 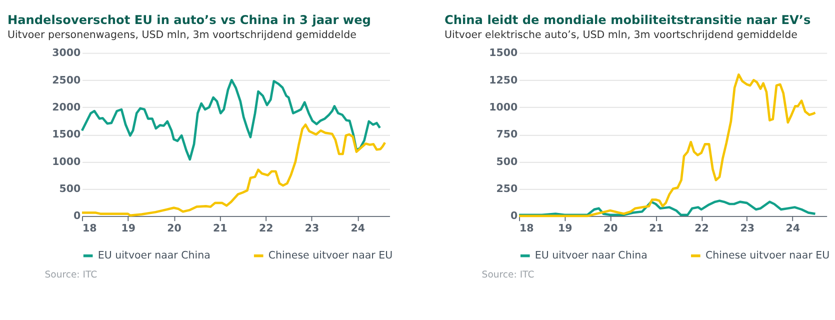 What do you see at coordinates (503, 80) in the screenshot?
I see `y-tick-label: 1250` at bounding box center [503, 80].